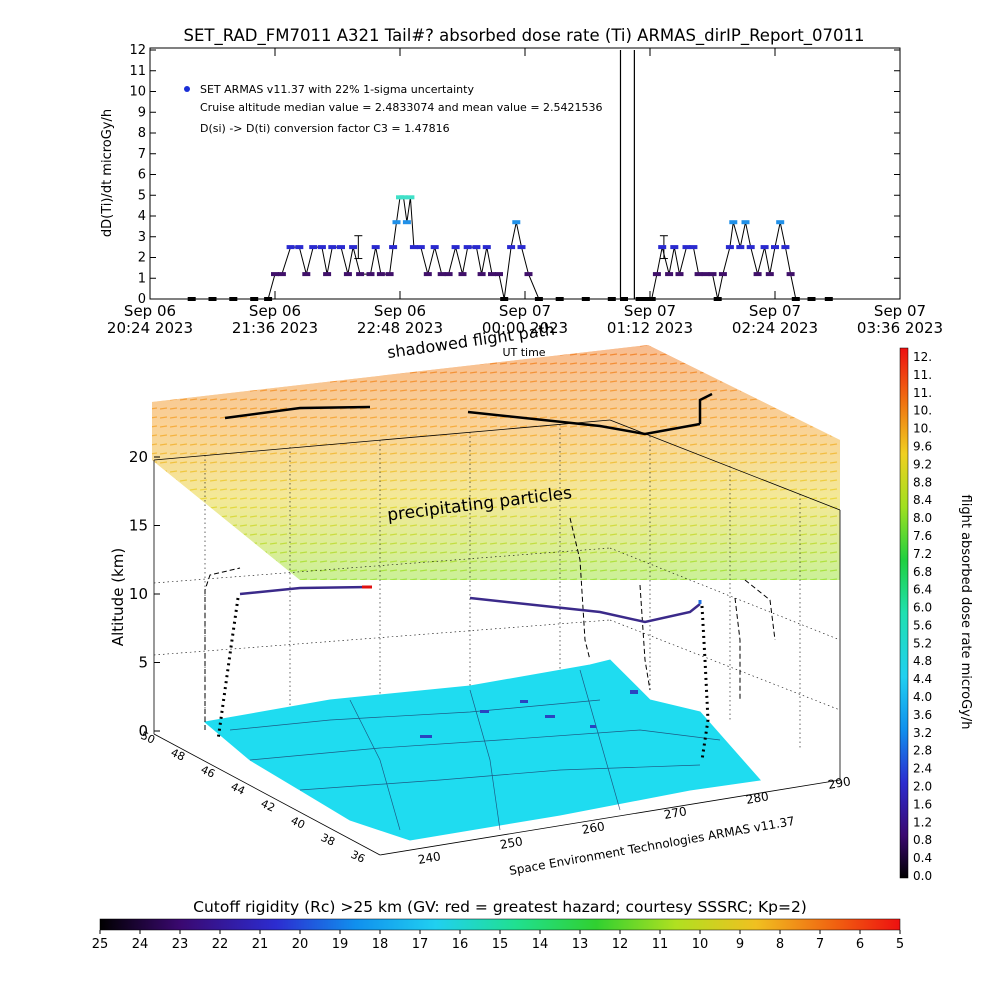 The height and width of the screenshot is (1000, 1000). Describe the element at coordinates (922, 464) in the screenshot. I see `colorbar-tick-label: 9.2` at that location.